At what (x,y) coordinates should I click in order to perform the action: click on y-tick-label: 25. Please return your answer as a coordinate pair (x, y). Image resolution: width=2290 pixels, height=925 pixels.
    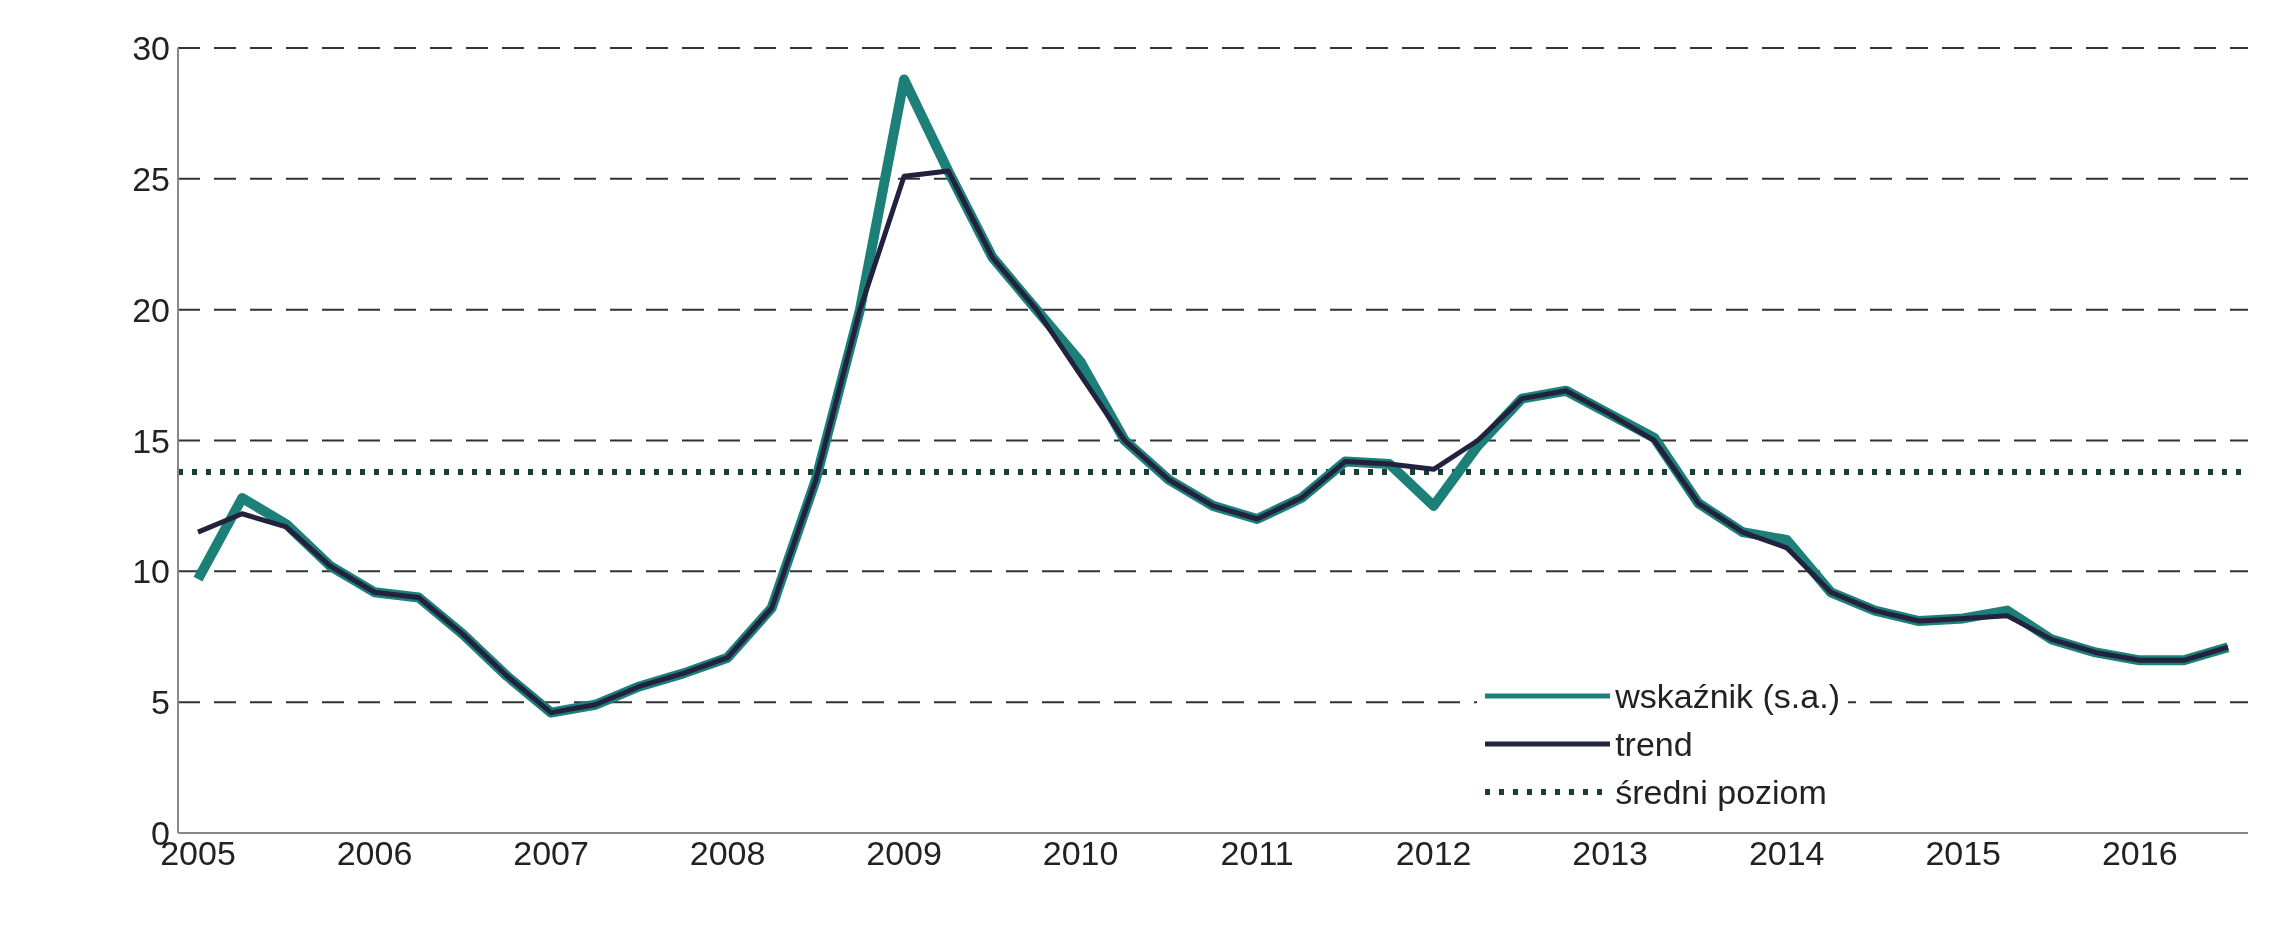
    Looking at the image, I should click on (151, 178).